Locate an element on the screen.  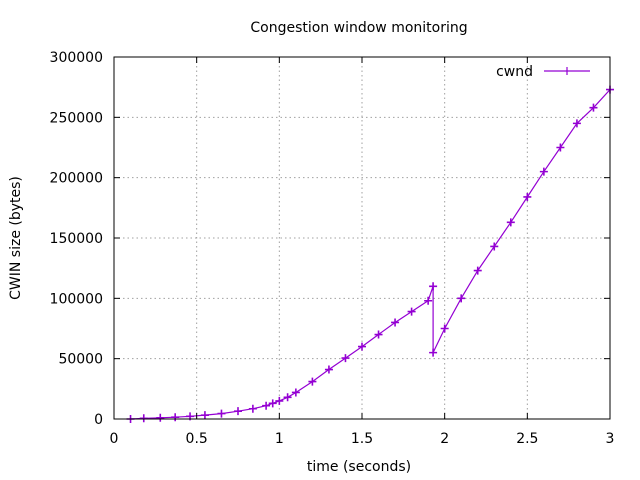
y-tick-label: 250000 is located at coordinates (76, 118).